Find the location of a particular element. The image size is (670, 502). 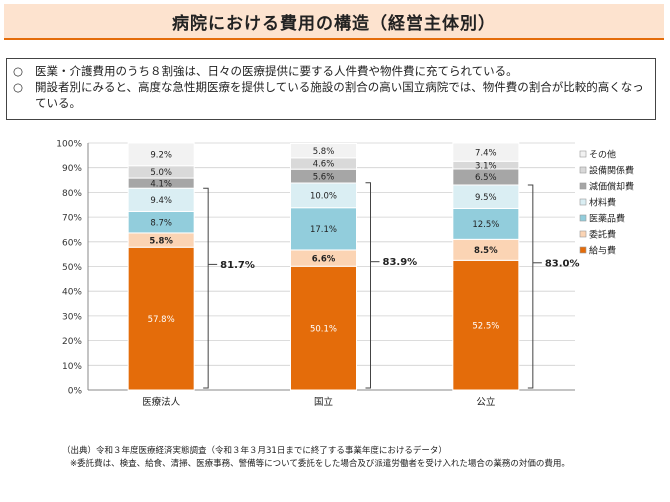

x-tick-label: 医療法人 is located at coordinates (161, 402).